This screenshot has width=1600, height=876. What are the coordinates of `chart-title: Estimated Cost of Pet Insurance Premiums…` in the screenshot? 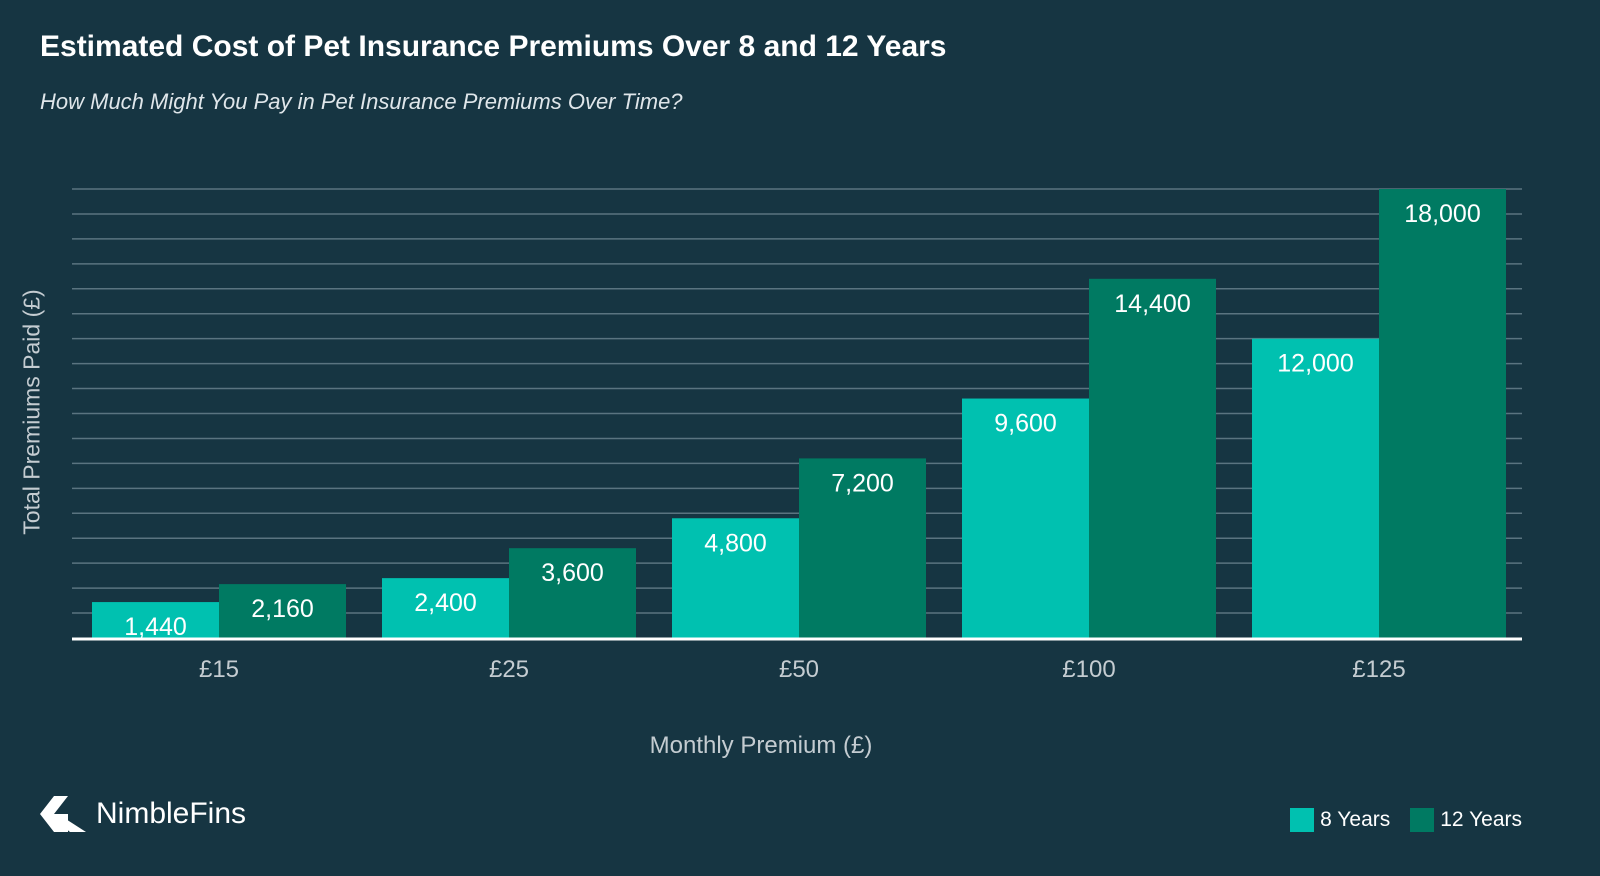 It's located at (493, 46).